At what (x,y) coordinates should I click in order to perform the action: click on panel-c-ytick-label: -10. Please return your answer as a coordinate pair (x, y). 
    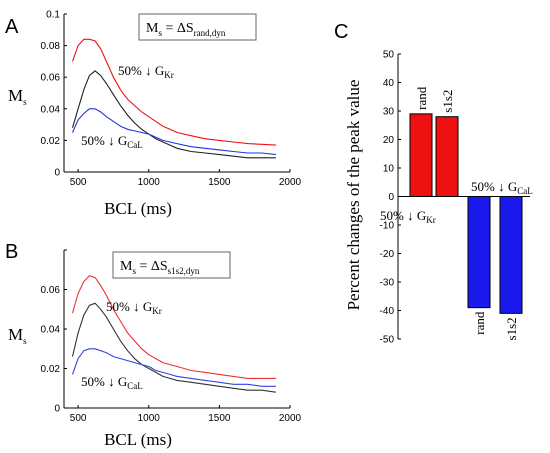
    Looking at the image, I should click on (387, 226).